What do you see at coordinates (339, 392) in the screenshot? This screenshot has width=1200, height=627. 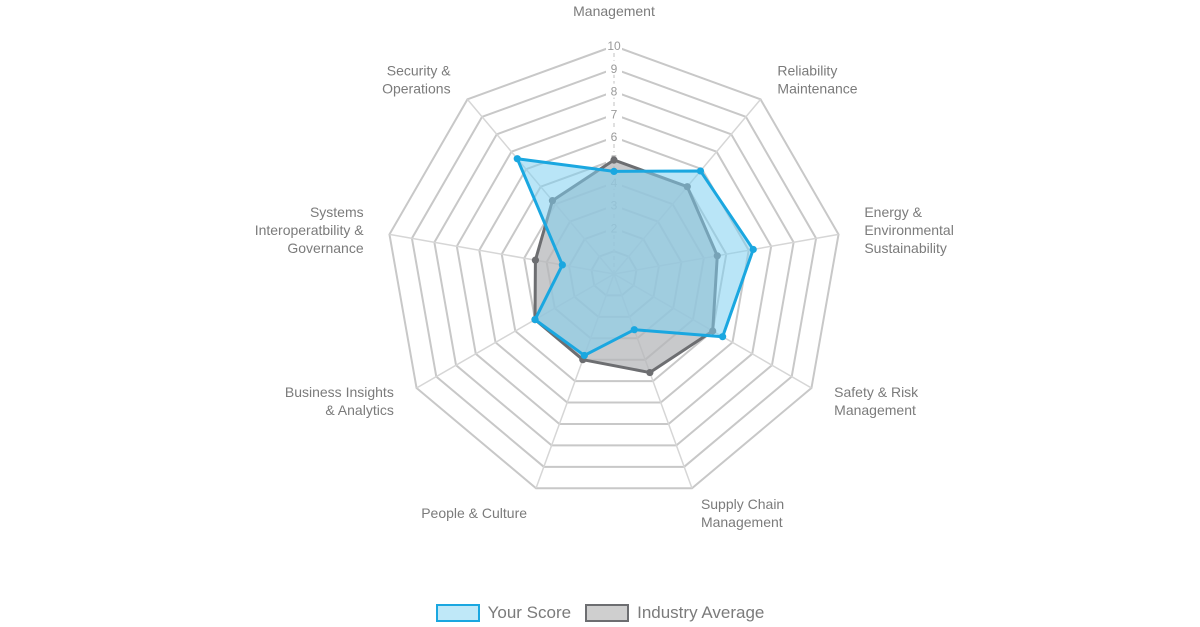 I see `category-label-line: Business Insights` at bounding box center [339, 392].